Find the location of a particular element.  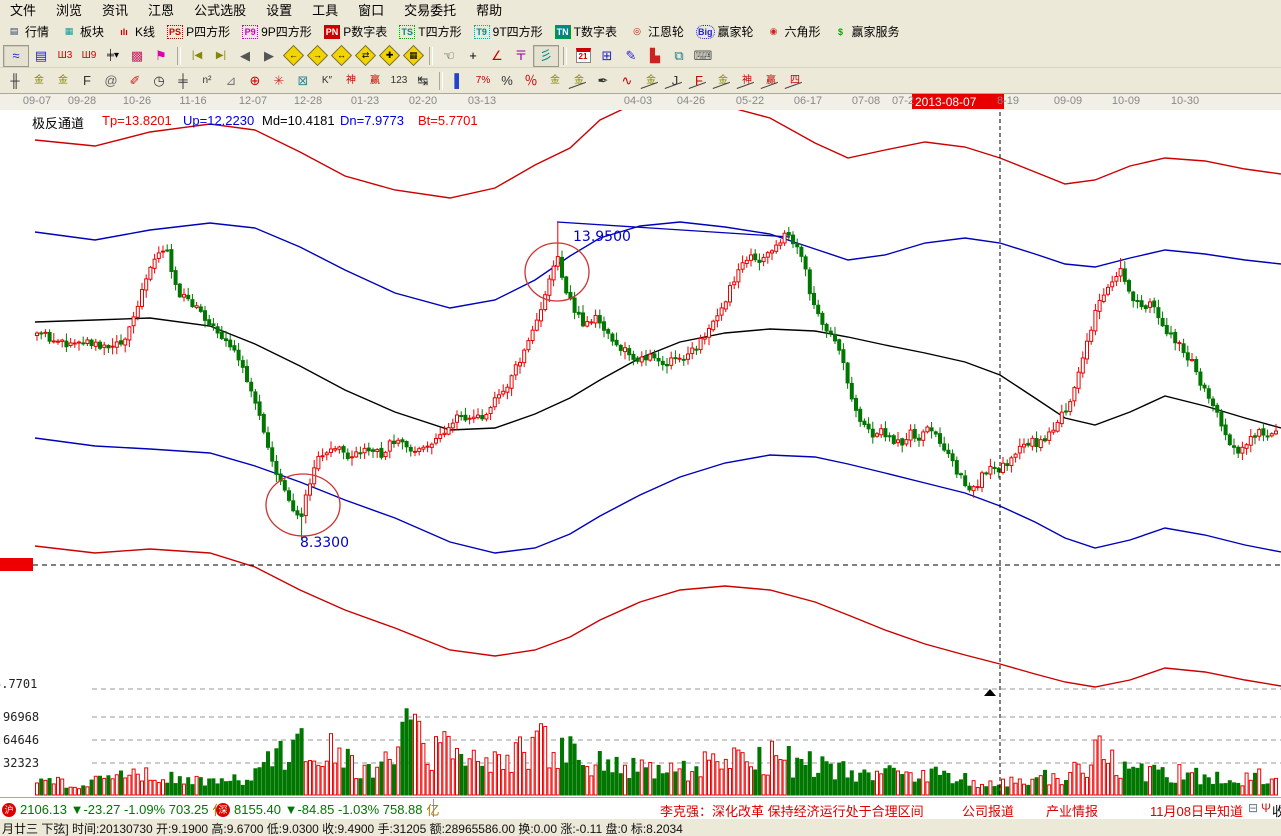

n2-tool: n² is located at coordinates (207, 80).